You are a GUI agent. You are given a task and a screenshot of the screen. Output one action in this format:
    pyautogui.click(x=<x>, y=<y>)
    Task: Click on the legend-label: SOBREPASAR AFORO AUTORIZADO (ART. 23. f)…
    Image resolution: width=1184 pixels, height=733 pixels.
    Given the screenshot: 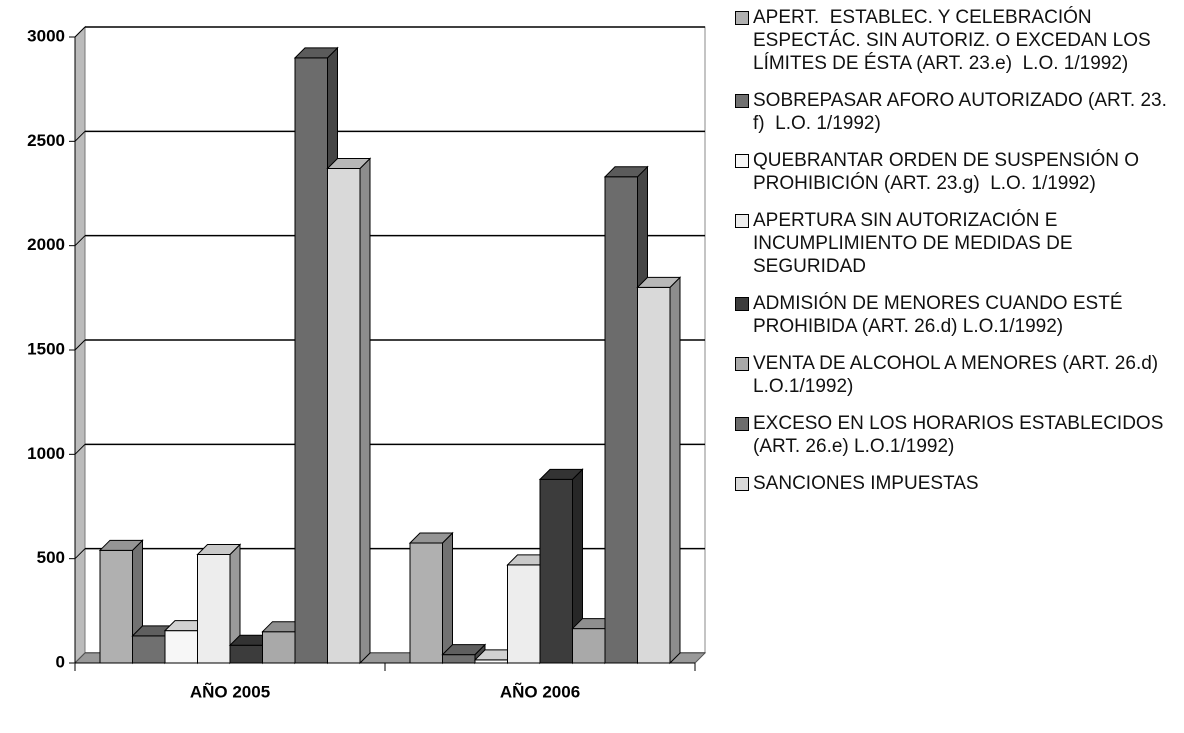 What is the action you would take?
    pyautogui.click(x=963, y=112)
    